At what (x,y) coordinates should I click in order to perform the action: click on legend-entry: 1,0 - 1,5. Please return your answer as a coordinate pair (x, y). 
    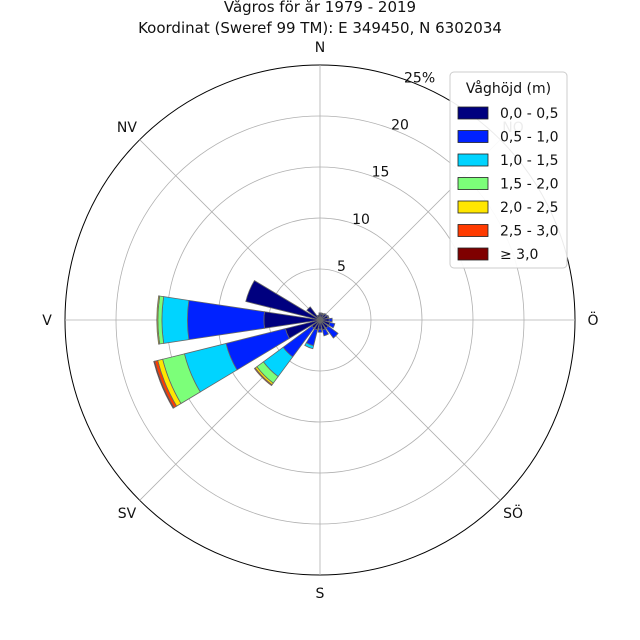
    Looking at the image, I should click on (529, 161).